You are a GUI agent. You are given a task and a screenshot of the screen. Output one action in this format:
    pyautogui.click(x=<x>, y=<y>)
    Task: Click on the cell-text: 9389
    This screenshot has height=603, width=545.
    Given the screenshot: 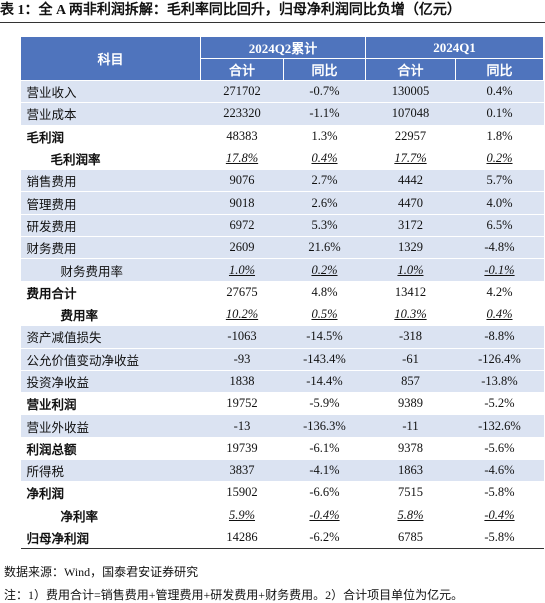 What is the action you would take?
    pyautogui.click(x=410, y=403)
    